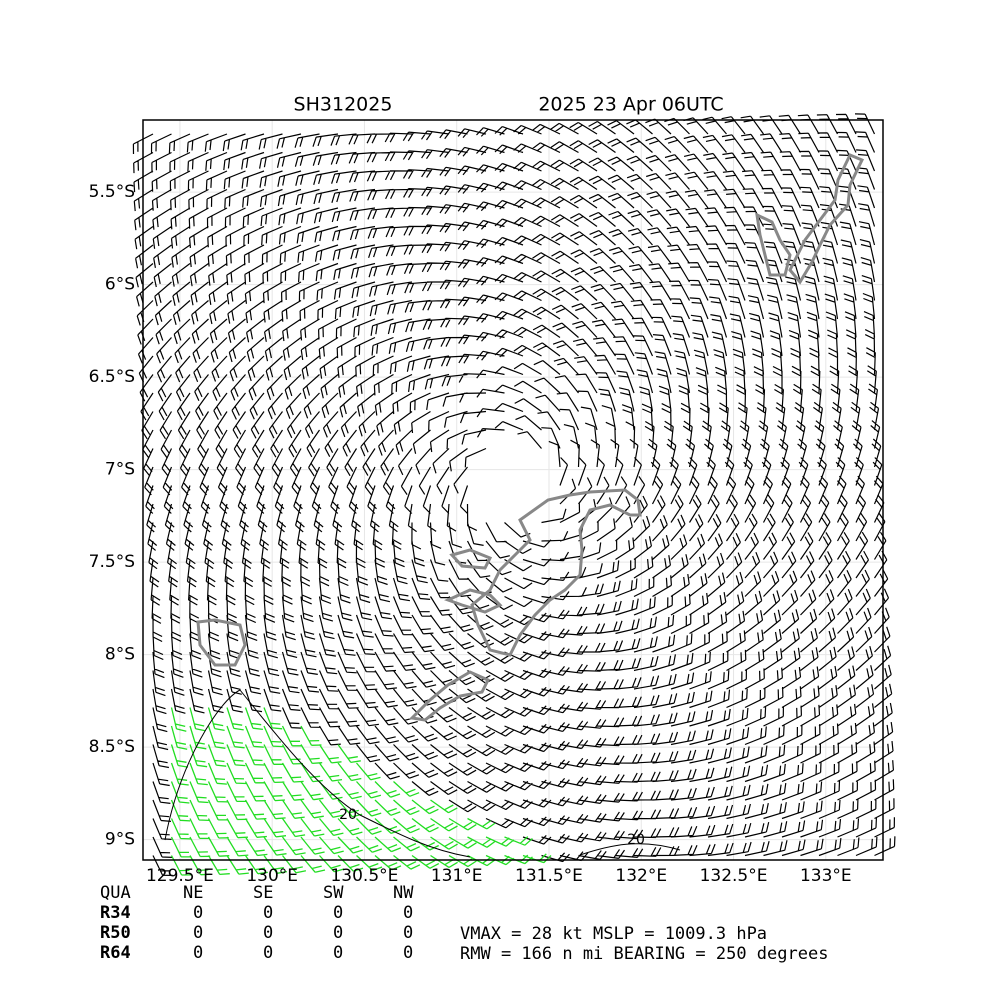 Image resolution: width=1000 pixels, height=1000 pixels. I want to click on lat-label: 6.5°S, so click(112, 377).